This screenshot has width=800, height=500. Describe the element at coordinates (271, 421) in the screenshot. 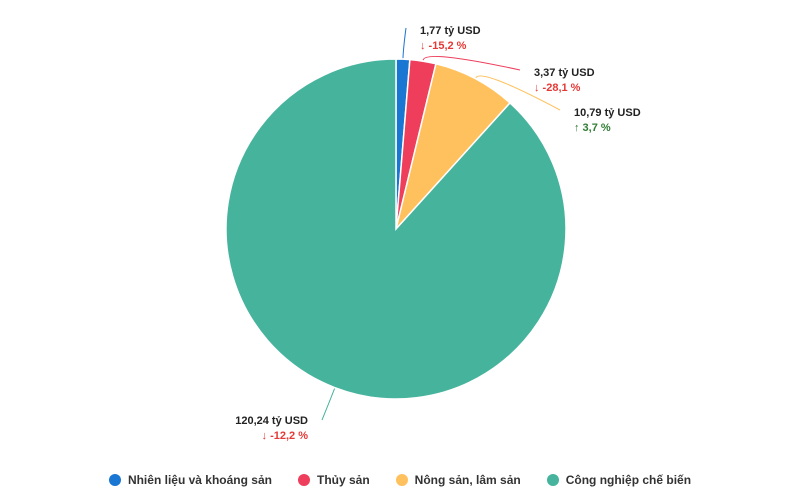

I see `data-label-value-cong-nghiep-che-bien: 120,24 tỷ USD` at that location.